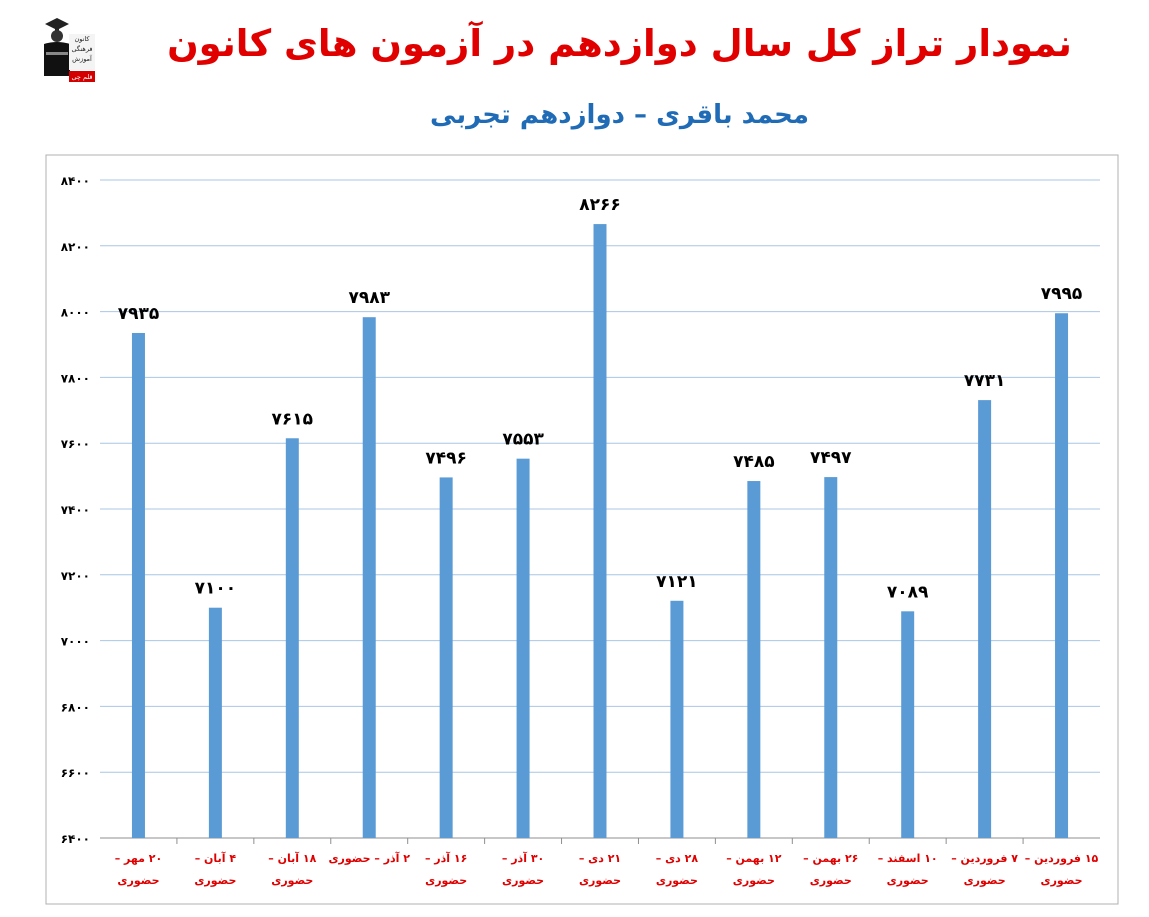  Describe the element at coordinates (985, 381) in the screenshot. I see `value-label: ۷۷۳۱` at that location.